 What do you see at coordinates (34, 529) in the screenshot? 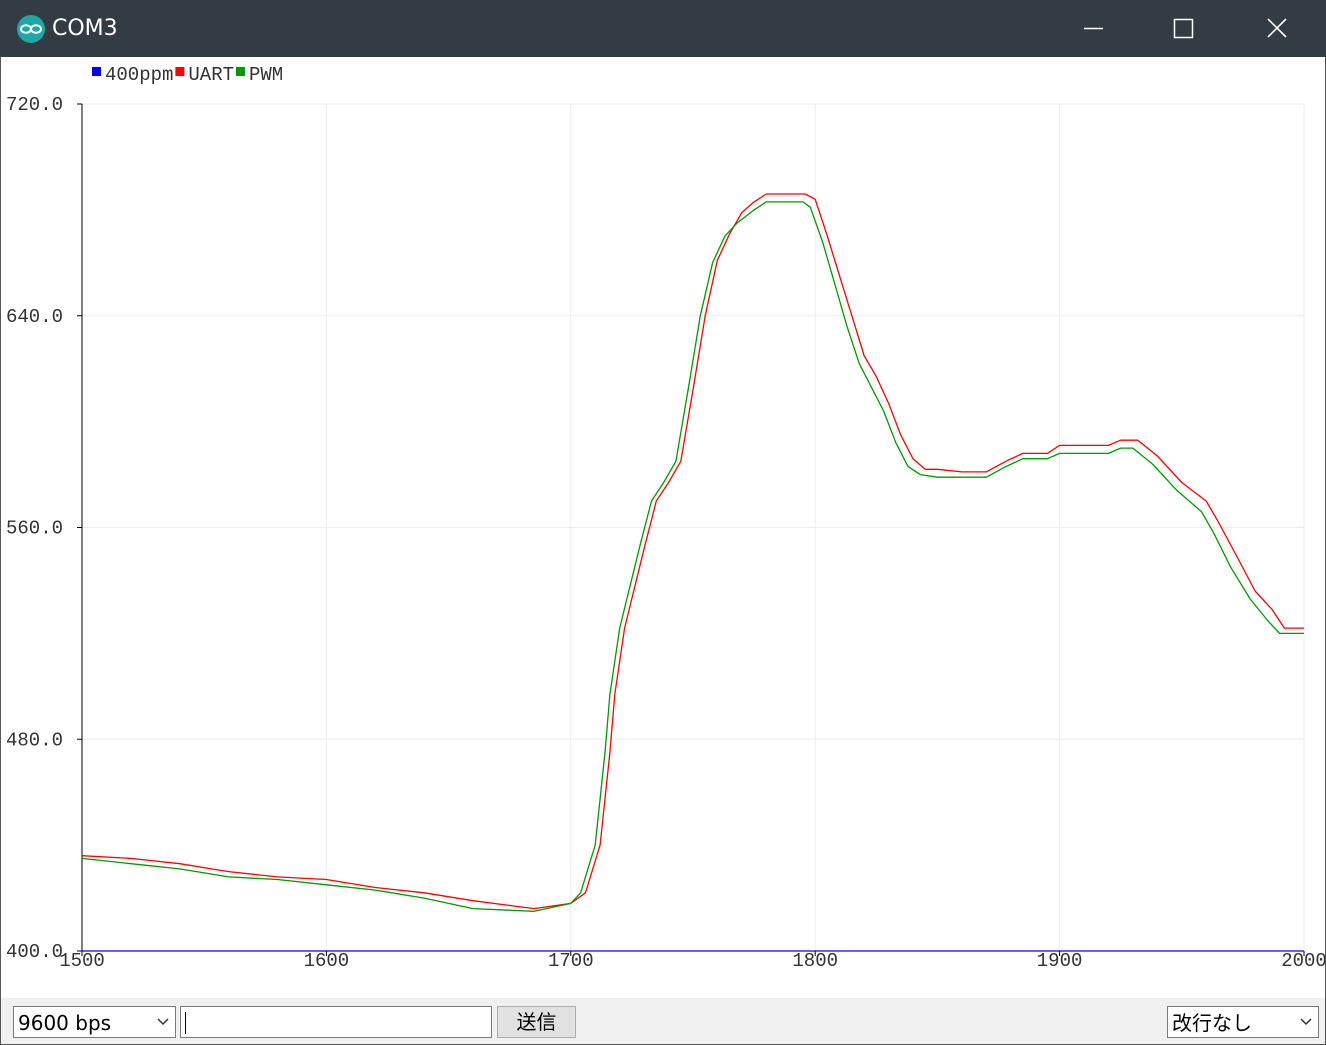
I see `y-tick-label: 560.0` at bounding box center [34, 529].